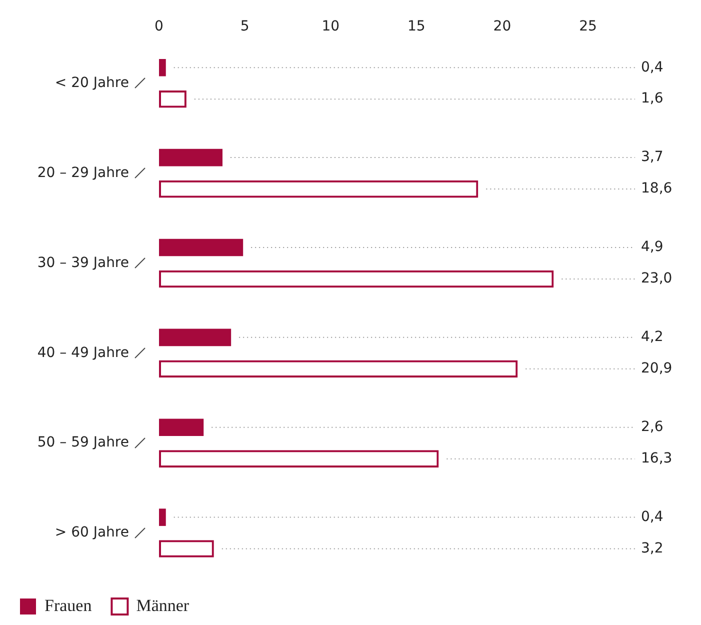  What do you see at coordinates (656, 458) in the screenshot?
I see `data-label: 16,3` at bounding box center [656, 458].